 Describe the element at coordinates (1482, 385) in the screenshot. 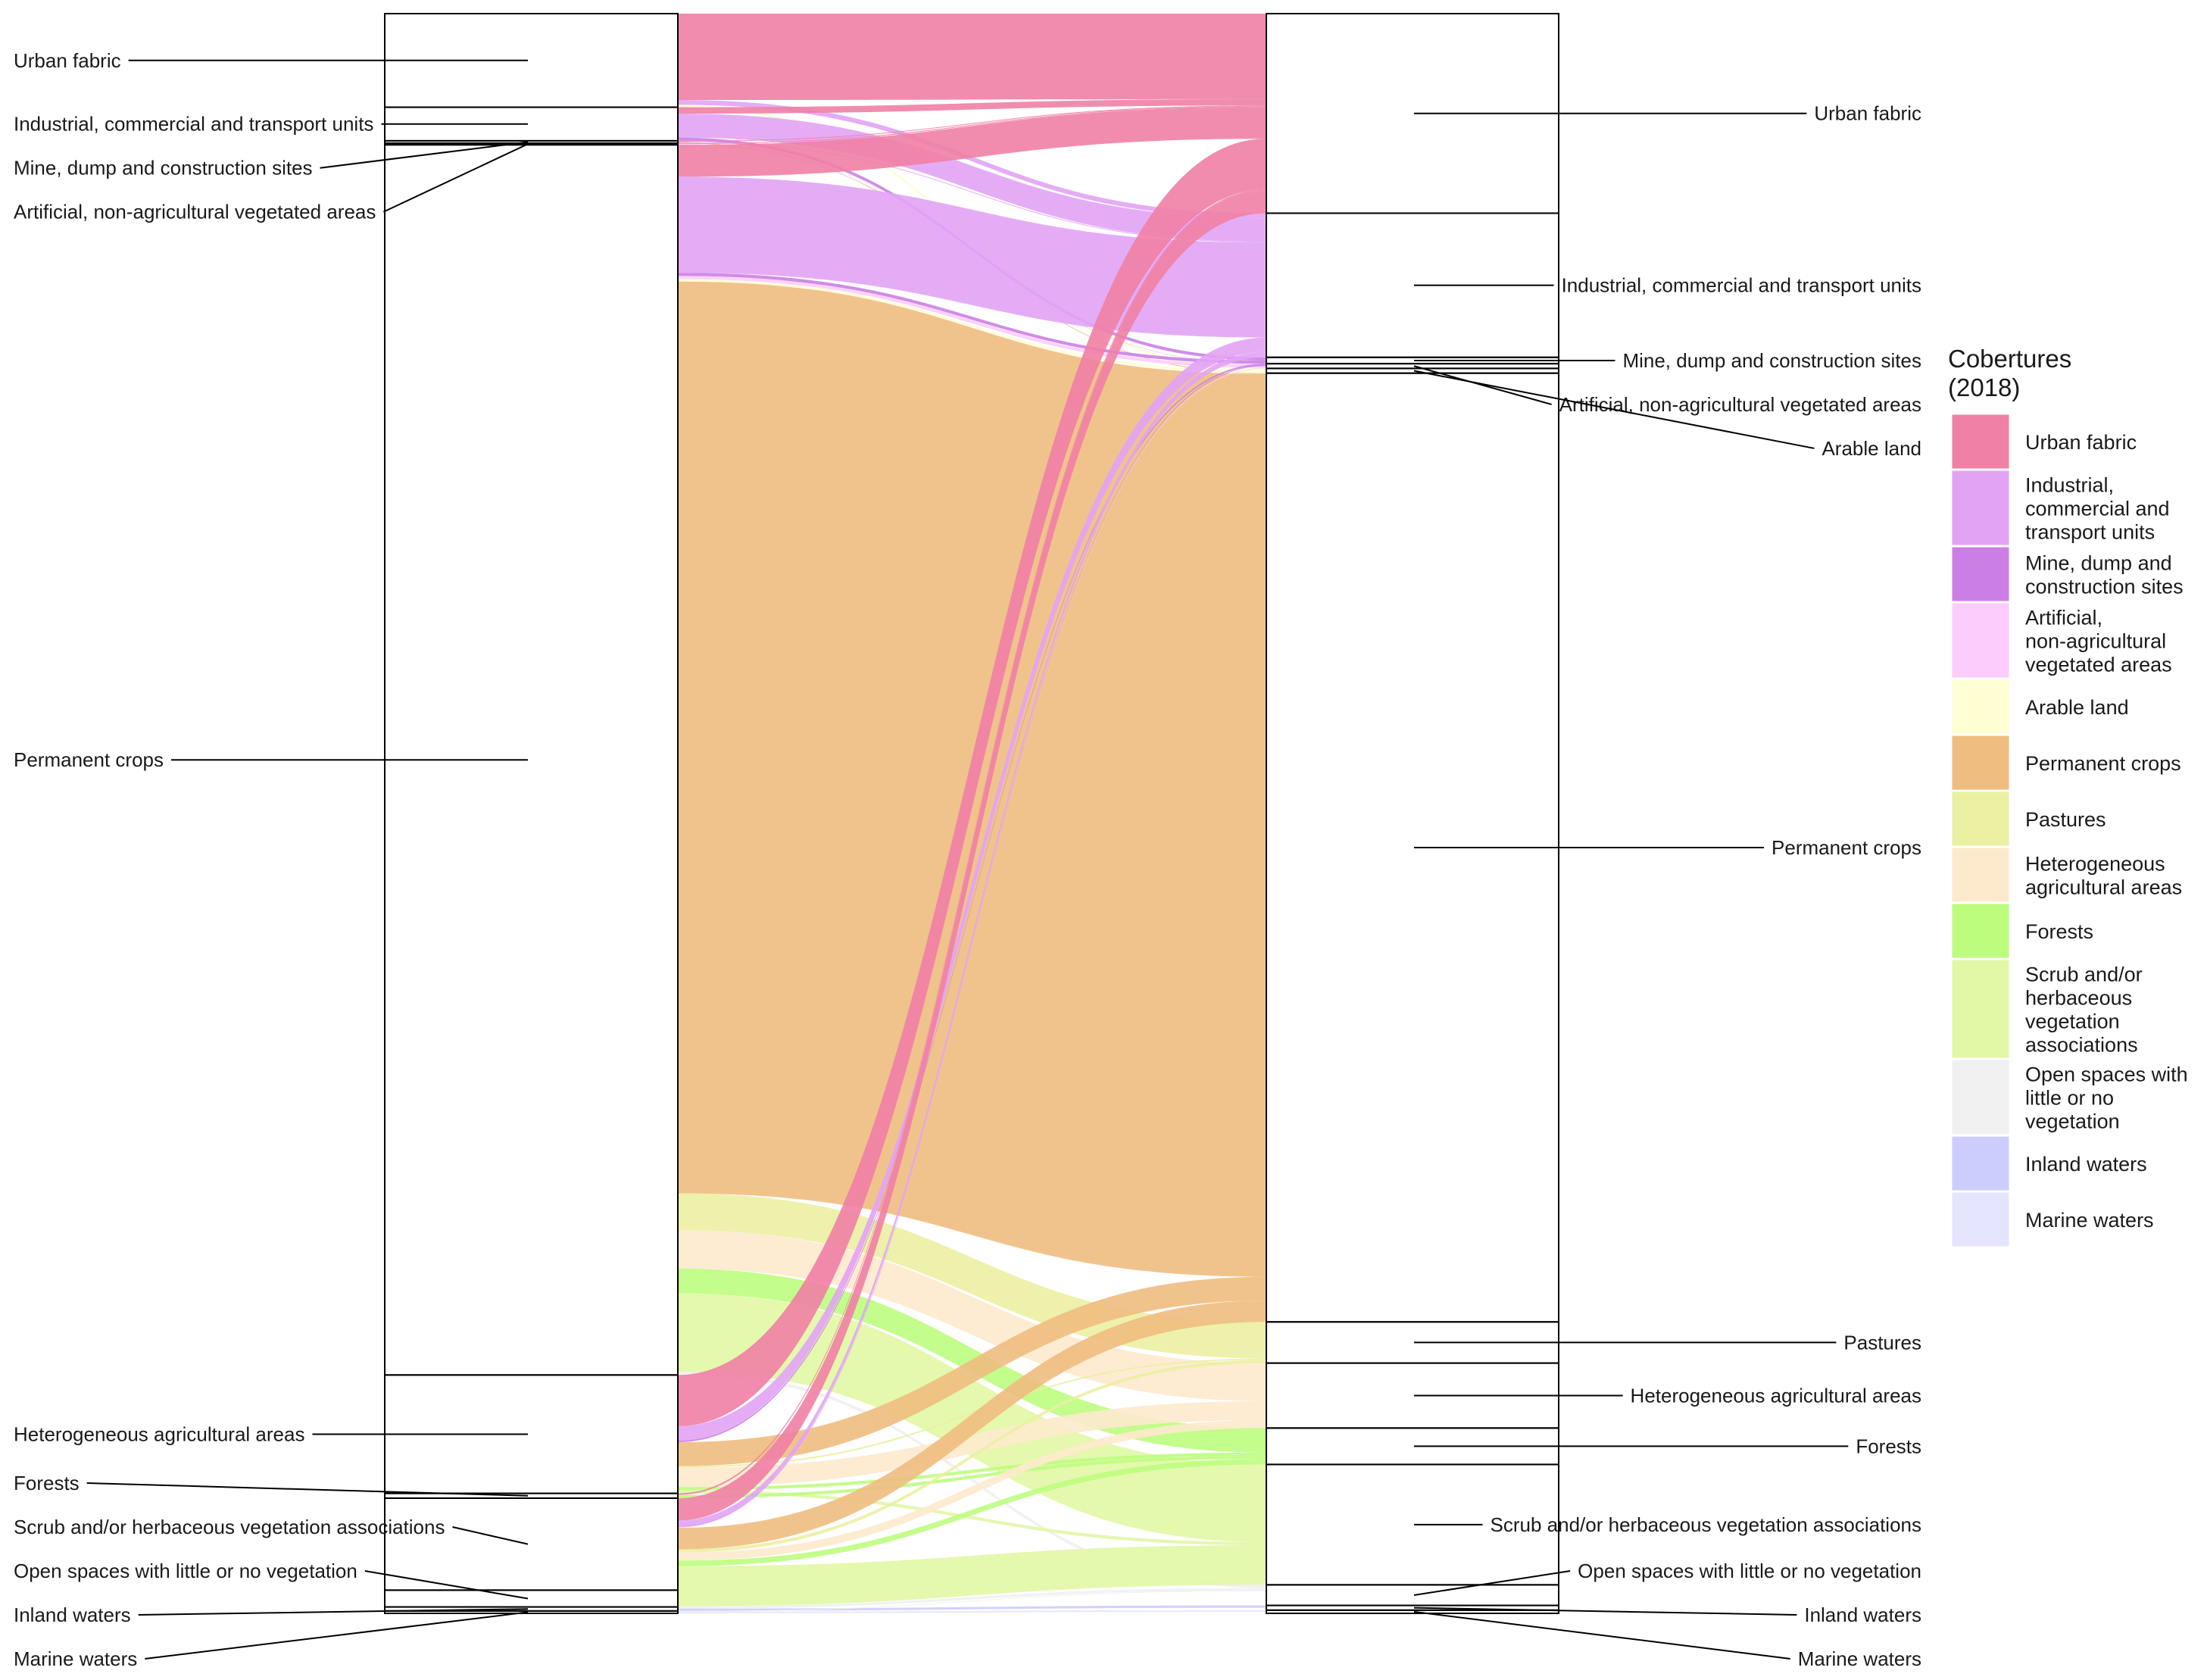

I see `right-leader-artificial-non-agricultural-vegetated-areas` at that location.